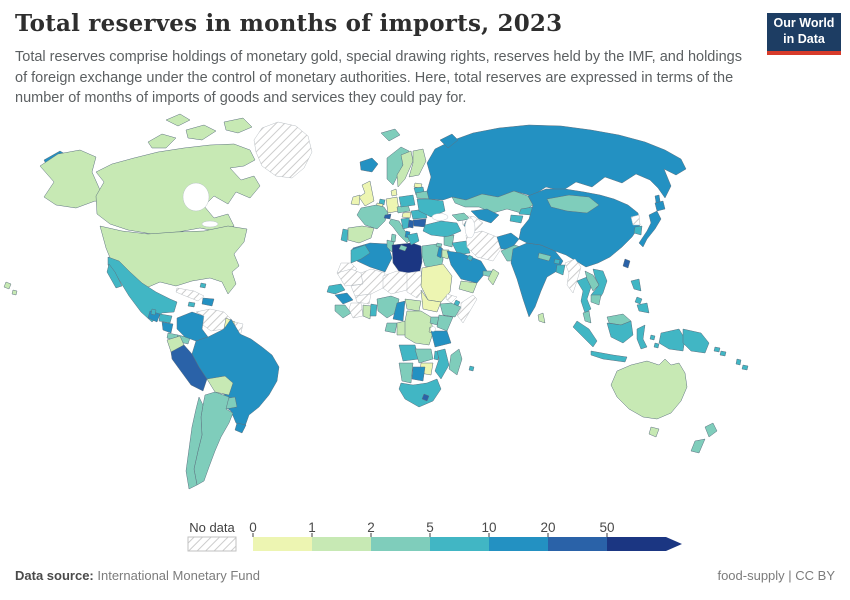  What do you see at coordinates (557, 261) in the screenshot?
I see `country-bhutan` at bounding box center [557, 261].